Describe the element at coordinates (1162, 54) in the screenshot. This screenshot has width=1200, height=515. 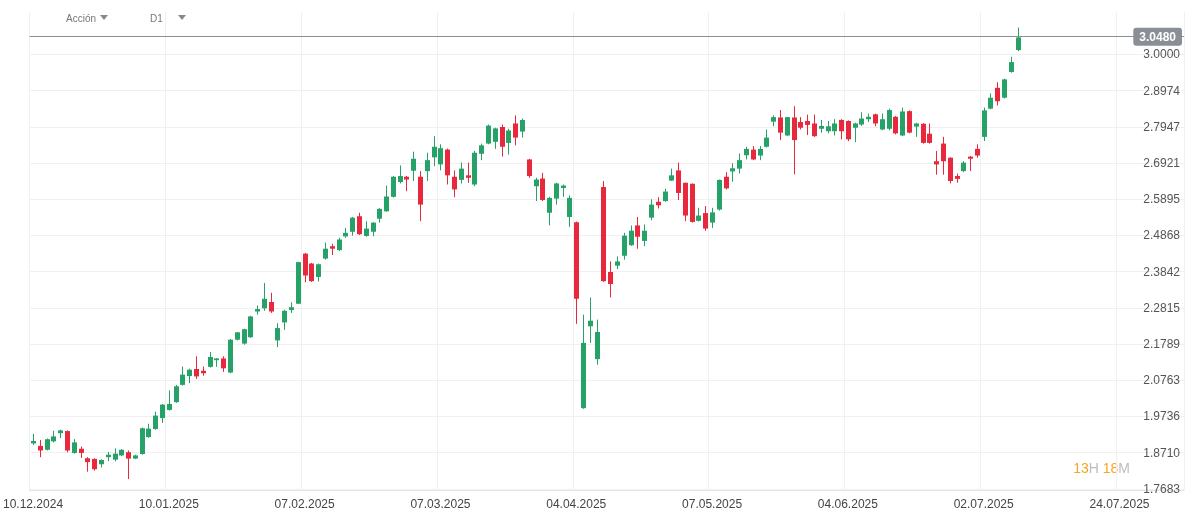
I see `y-tick-label: 3.0000` at that location.